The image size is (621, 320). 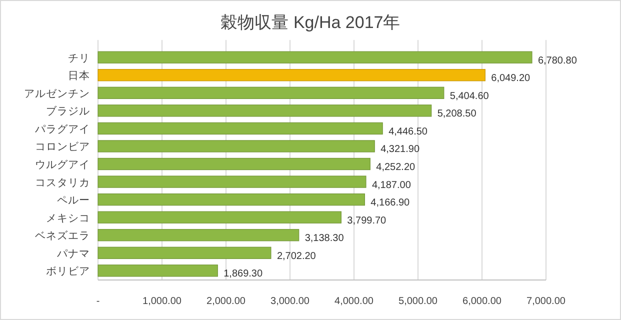 What do you see at coordinates (457, 114) in the screenshot?
I see `data-label: 5,208.50` at bounding box center [457, 114].